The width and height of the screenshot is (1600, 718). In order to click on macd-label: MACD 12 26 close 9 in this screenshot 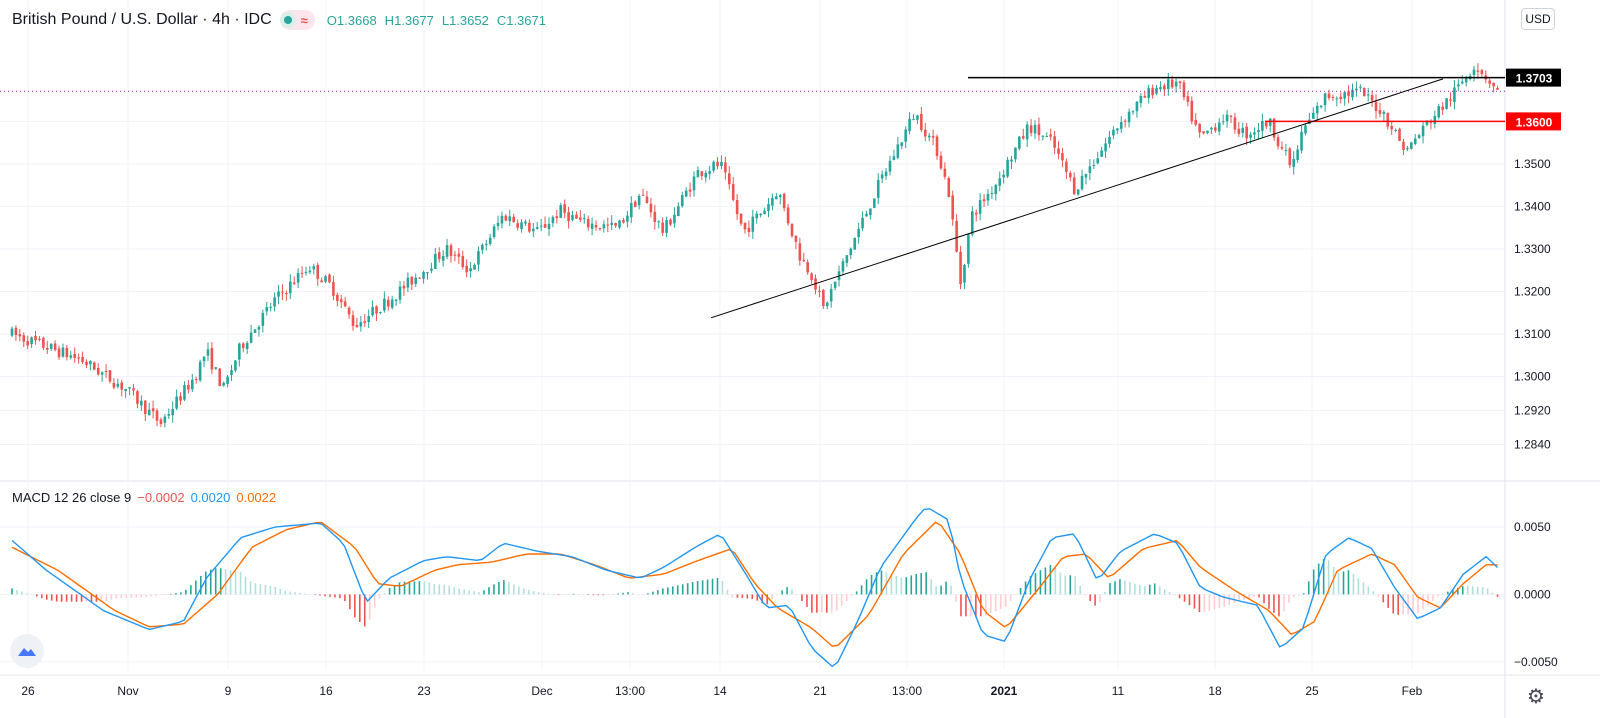, I will do `click(72, 497)`.